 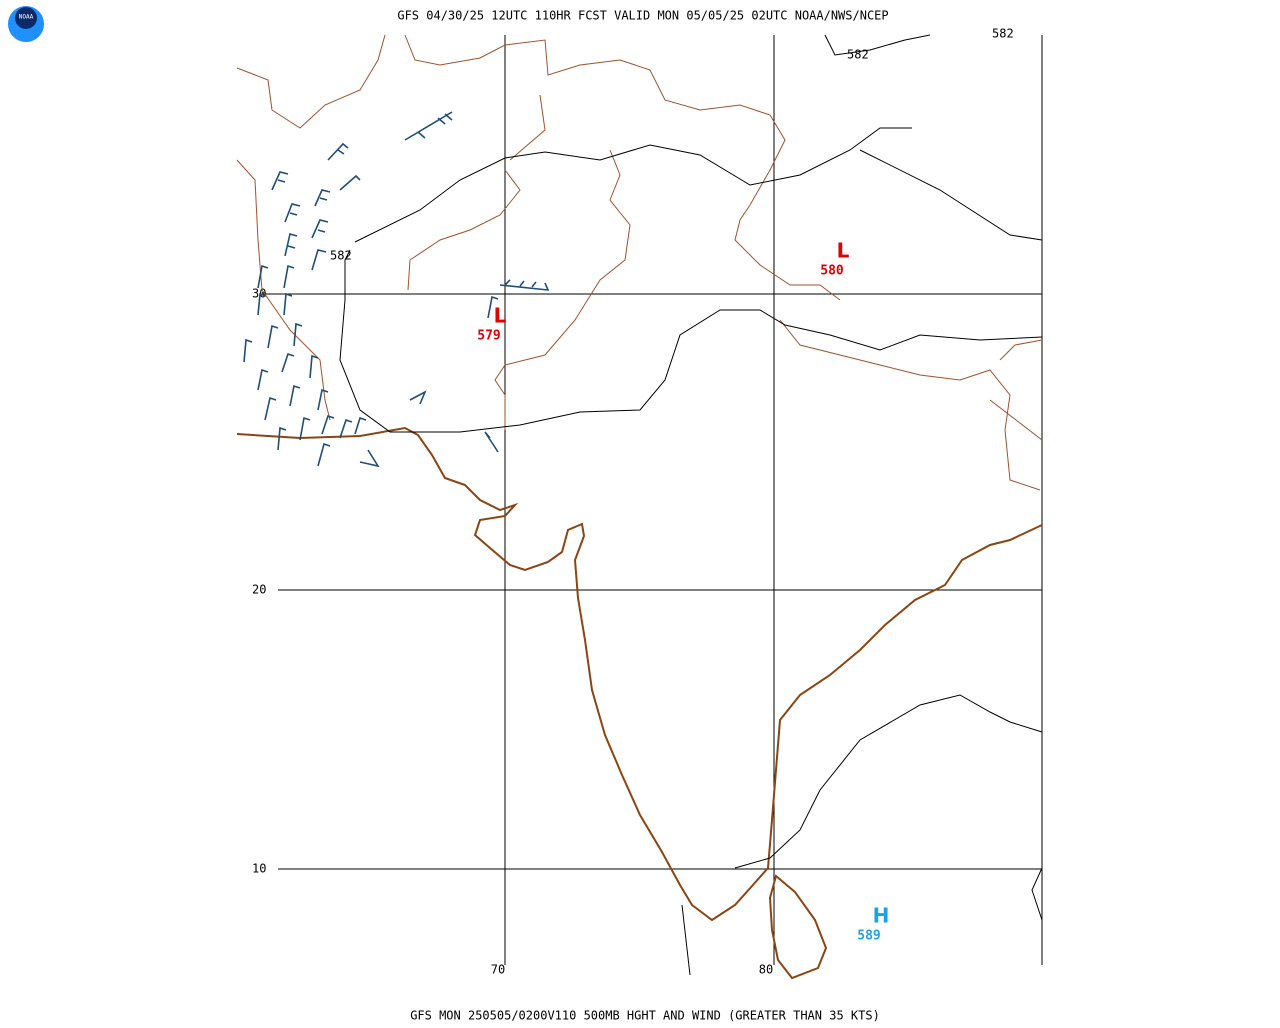 I want to click on center-symbol: H, so click(x=881, y=916).